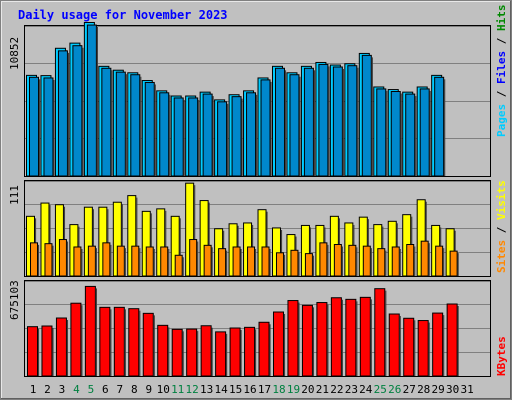 This screenshot has width=512, height=400. I want to click on x-tick-label-11: 11, so click(177, 389).